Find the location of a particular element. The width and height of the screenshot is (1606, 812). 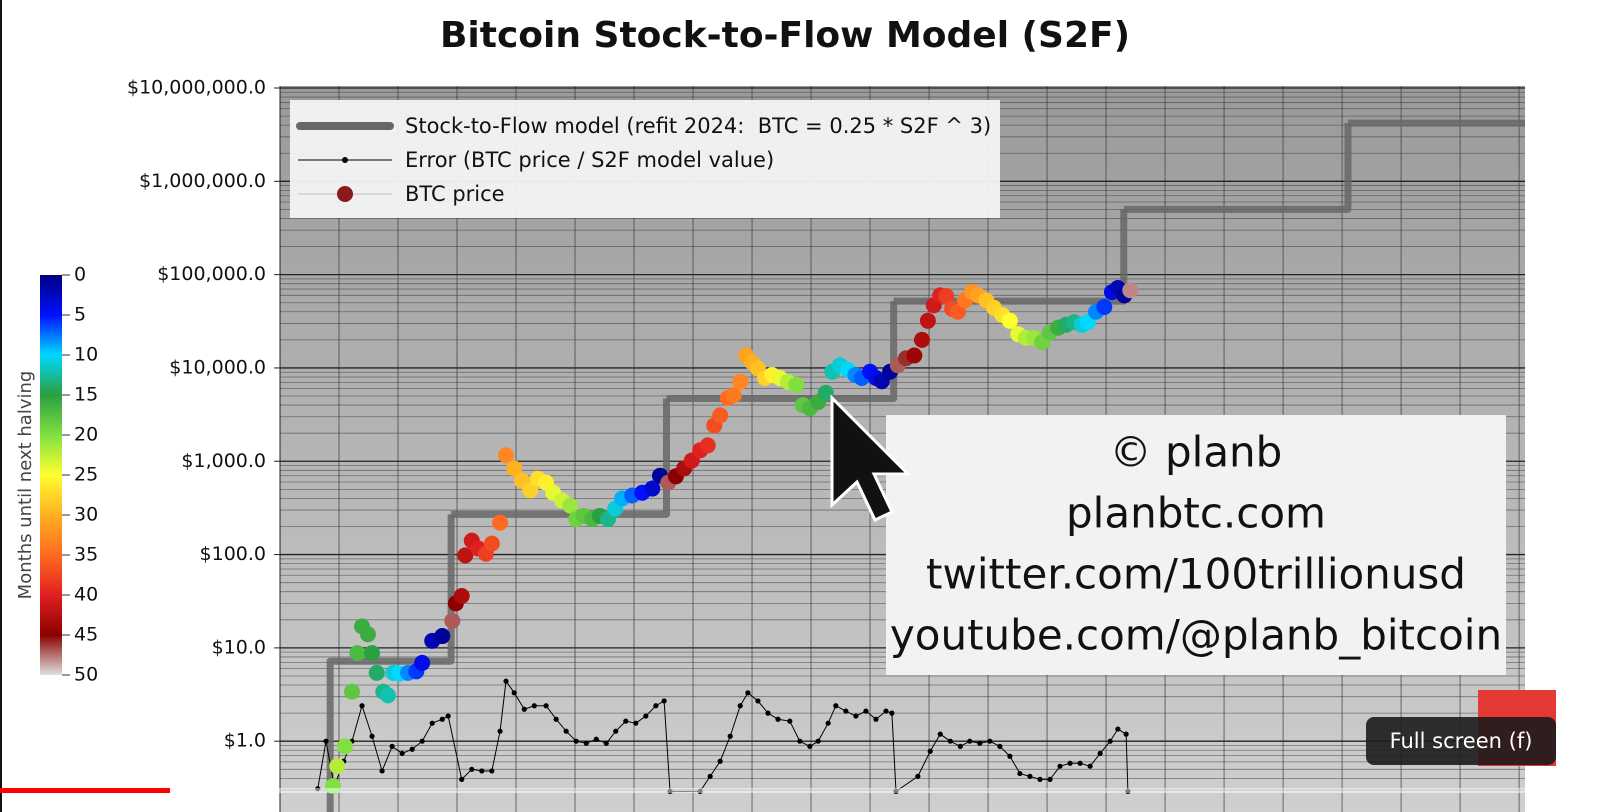

watermark-line: twitter.com/100trillionusd is located at coordinates (1196, 574).